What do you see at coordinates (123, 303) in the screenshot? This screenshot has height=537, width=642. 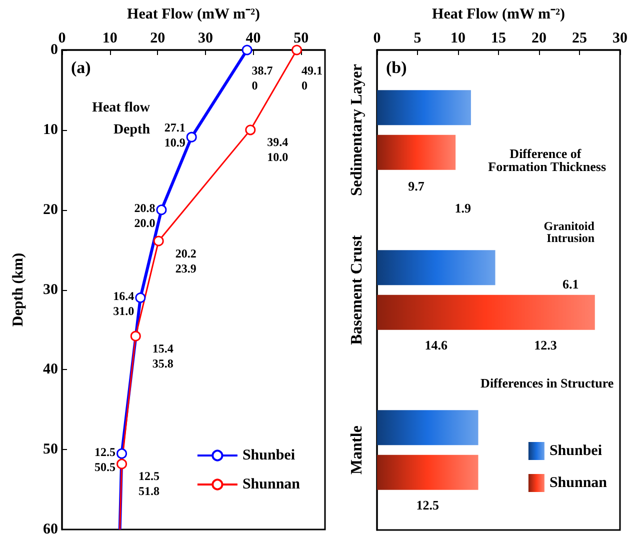 I see `data-label: 16.4 31.0` at bounding box center [123, 303].